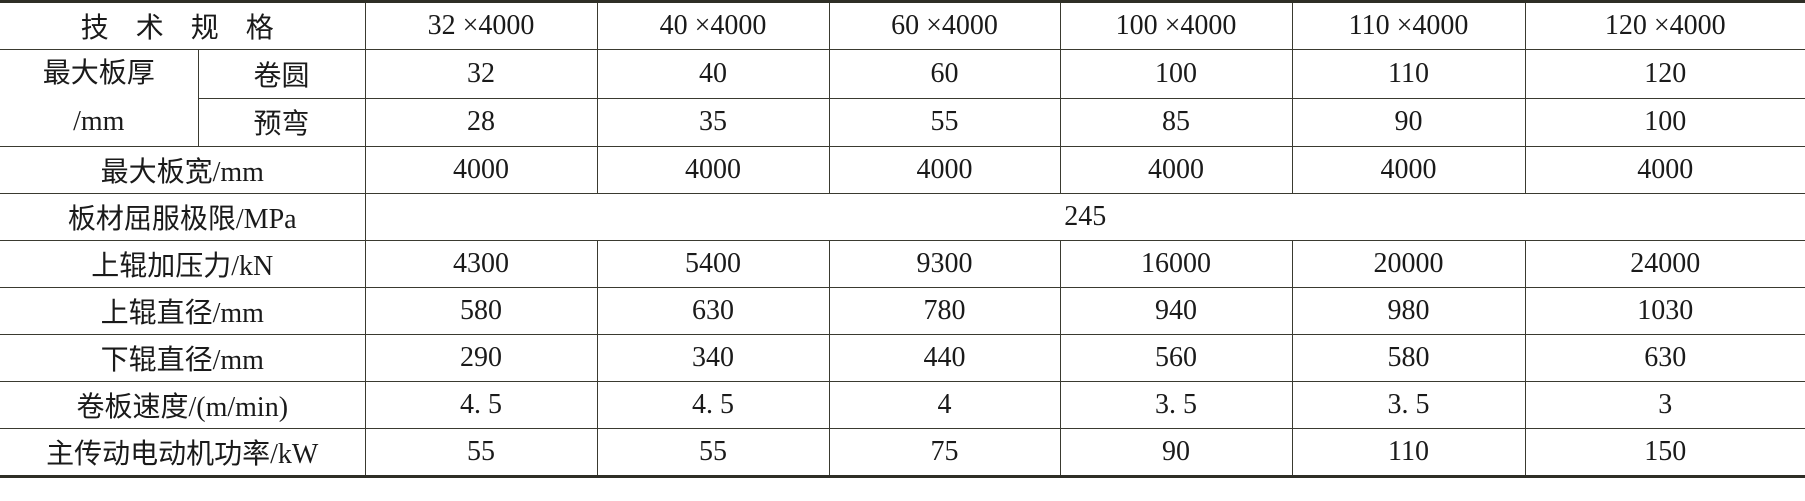 This screenshot has height=501, width=1805. What do you see at coordinates (481, 358) in the screenshot?
I see `cell: 290` at bounding box center [481, 358].